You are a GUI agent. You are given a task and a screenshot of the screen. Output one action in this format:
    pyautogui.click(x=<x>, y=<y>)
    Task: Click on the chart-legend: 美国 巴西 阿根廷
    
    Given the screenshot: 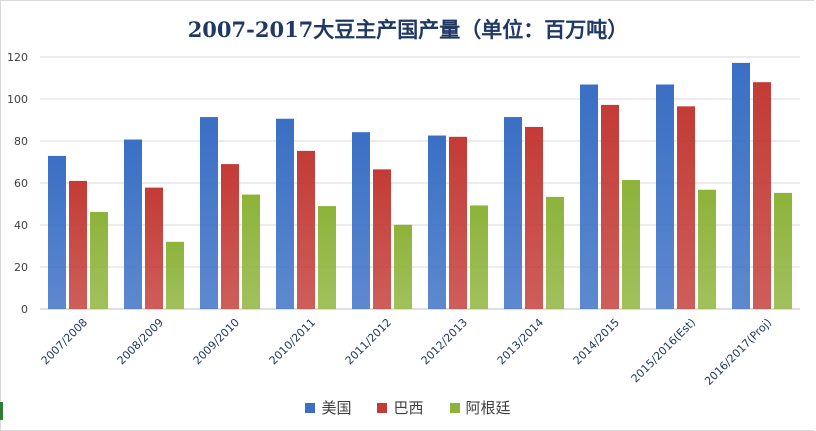 What is the action you would take?
    pyautogui.click(x=408, y=407)
    